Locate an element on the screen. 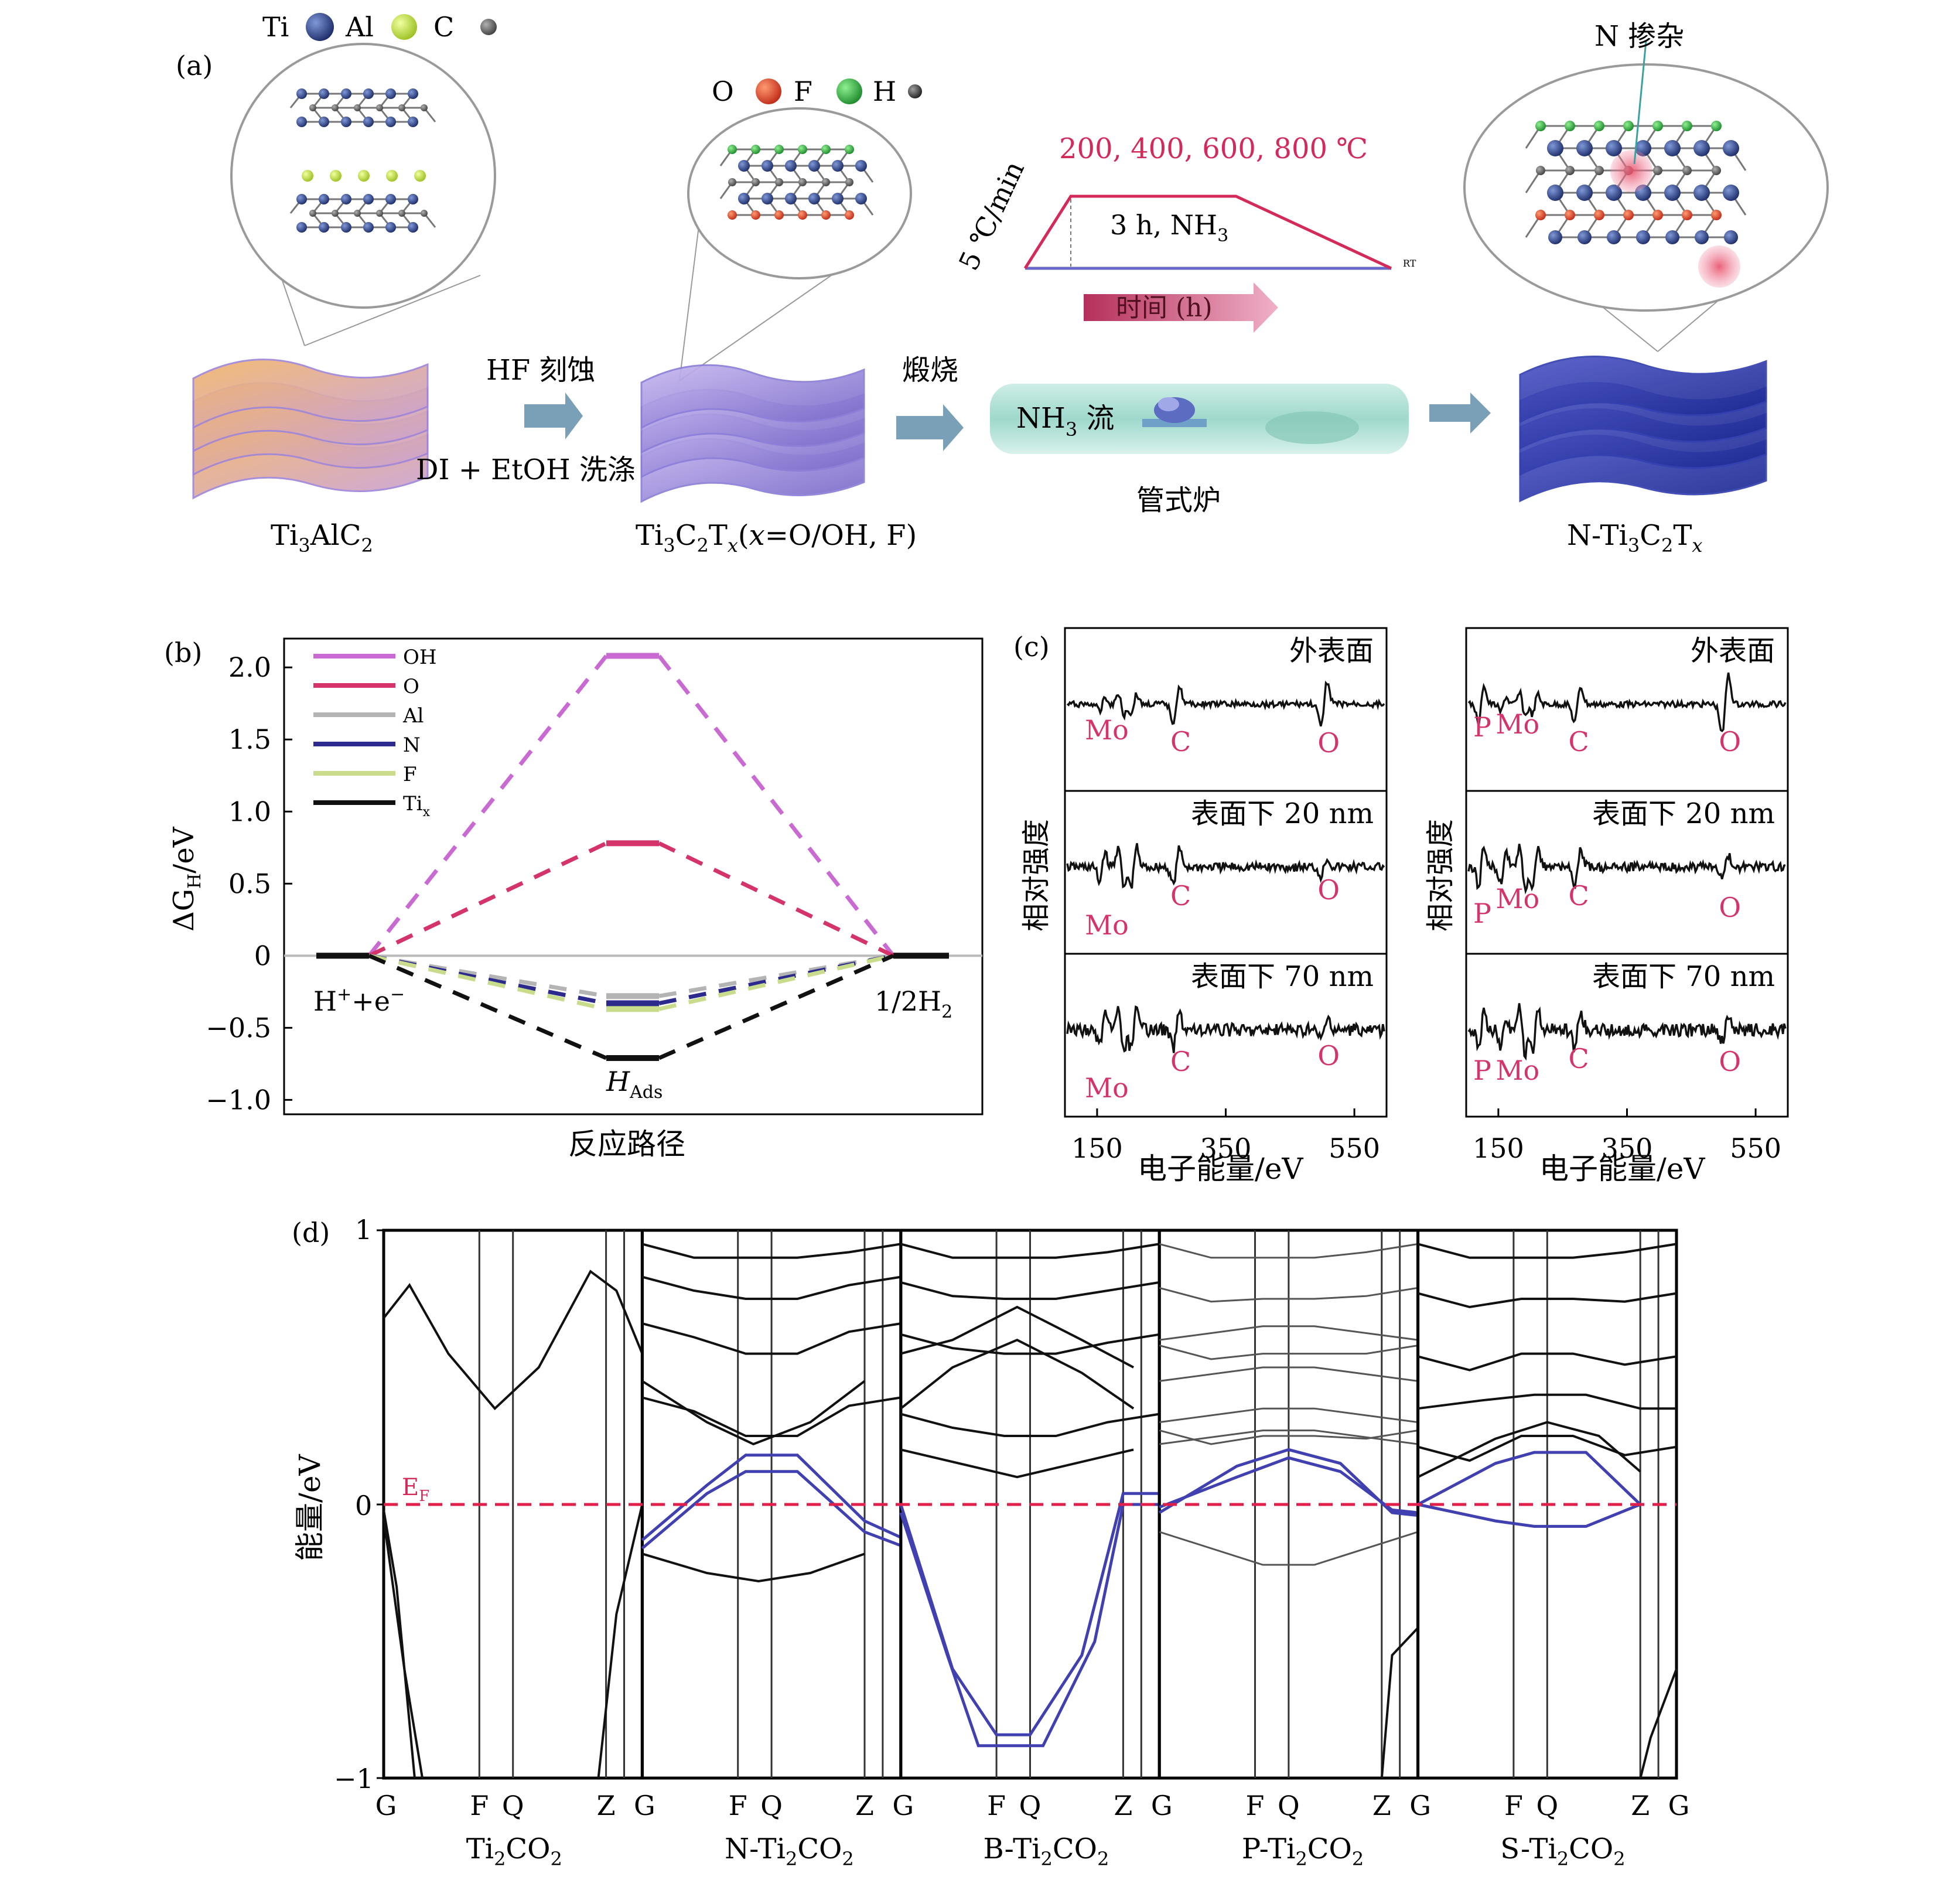 The width and height of the screenshot is (1960, 1880). legend-label: Al is located at coordinates (413, 716).